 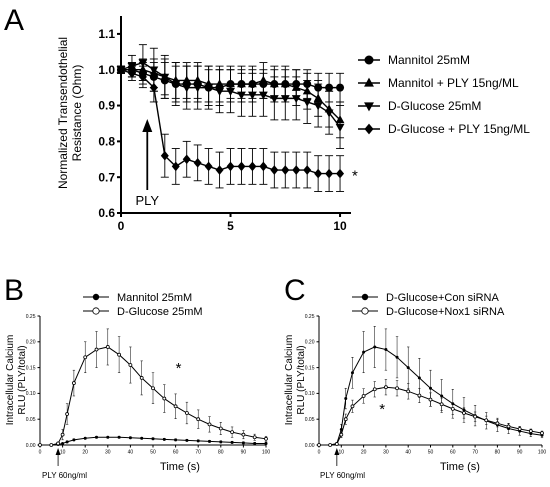 I want to click on c-legend-label: D-Glucose+Con siRNA, so click(x=442, y=298).